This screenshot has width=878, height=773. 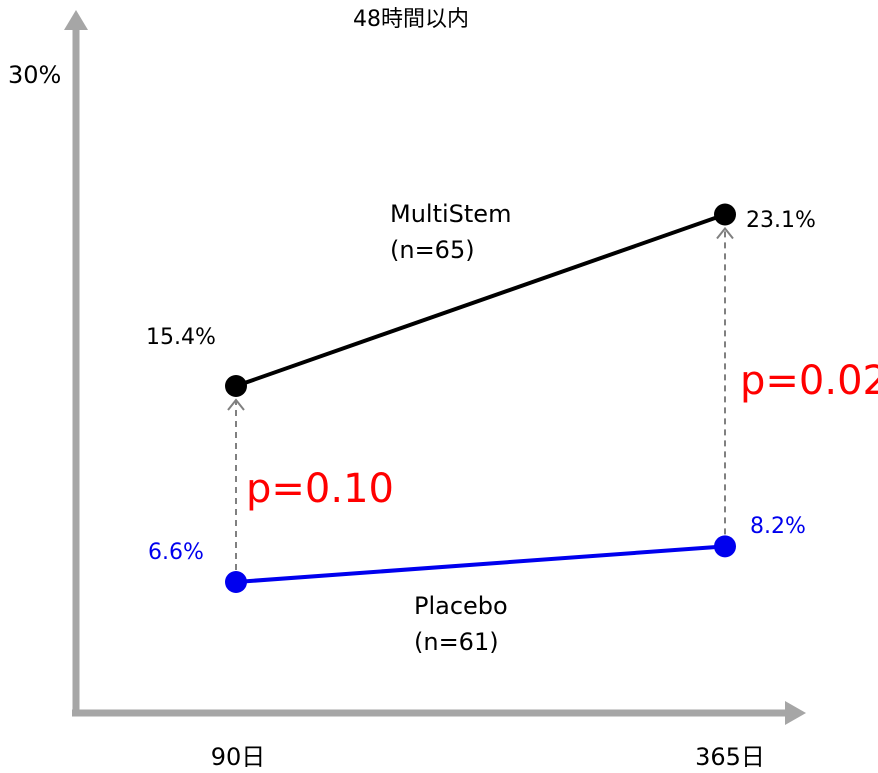 What do you see at coordinates (76, 20) in the screenshot?
I see `y-axis-arrowhead` at bounding box center [76, 20].